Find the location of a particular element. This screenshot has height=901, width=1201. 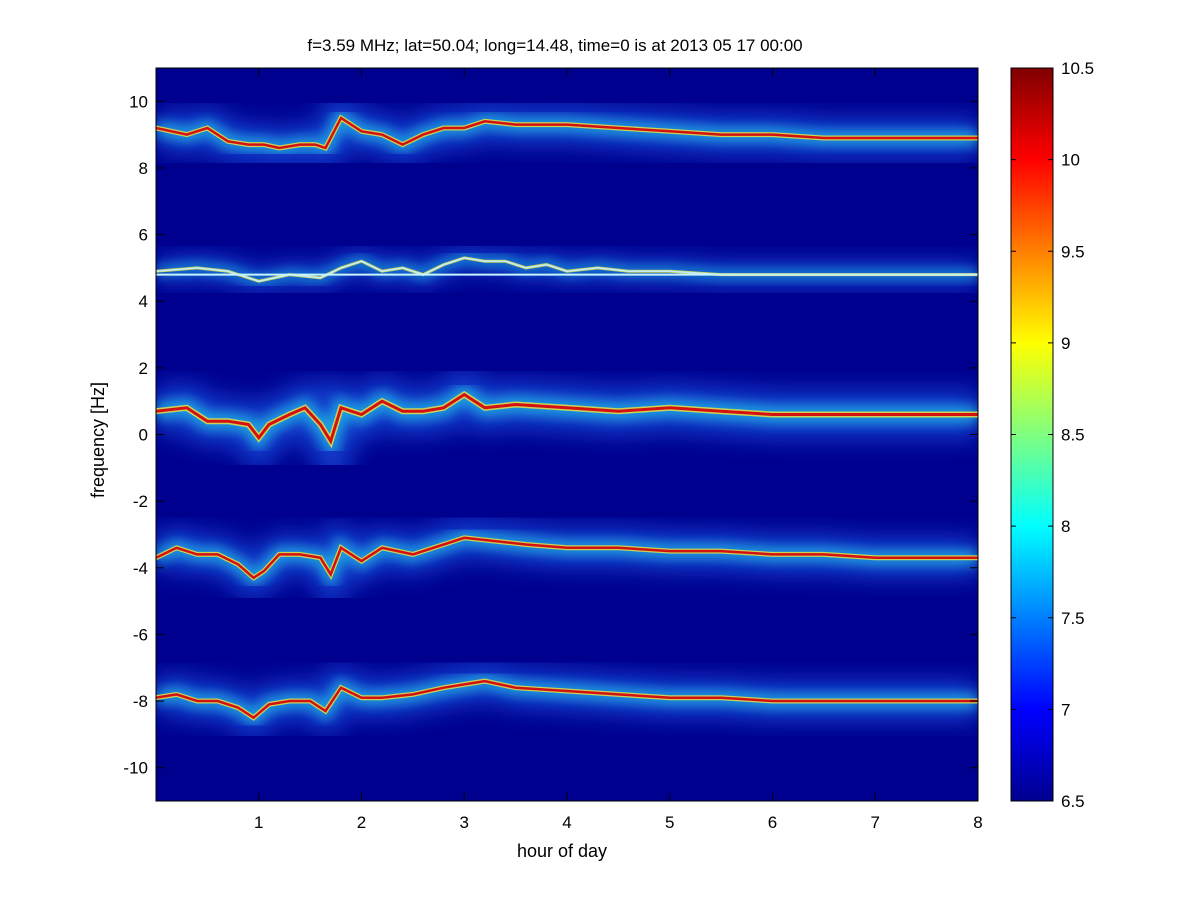

x-tick-label: 7 is located at coordinates (875, 822).